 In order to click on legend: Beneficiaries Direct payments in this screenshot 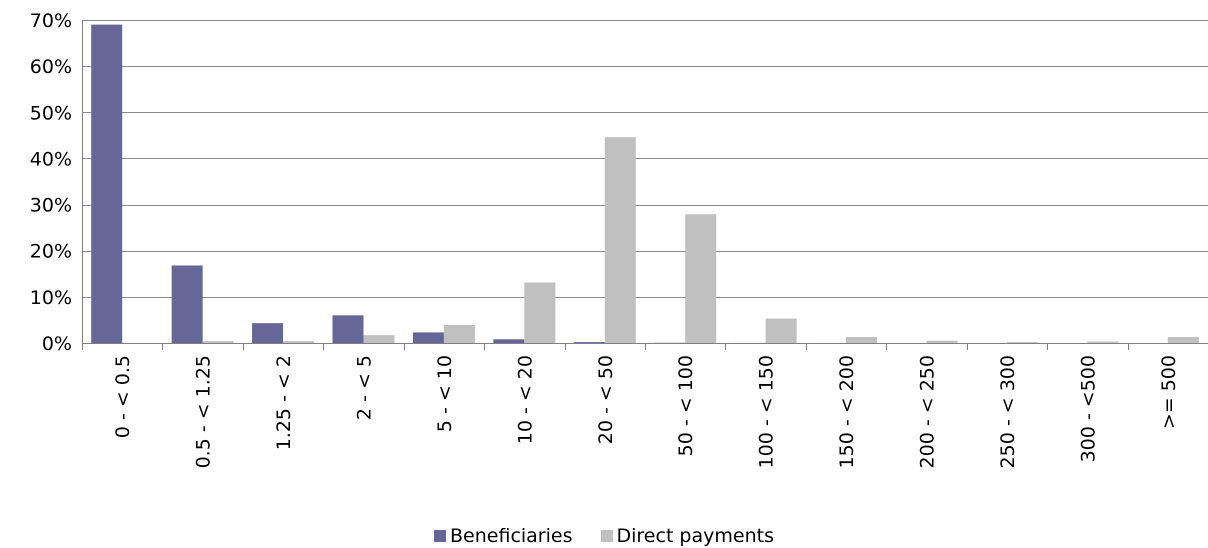, I will do `click(604, 536)`.